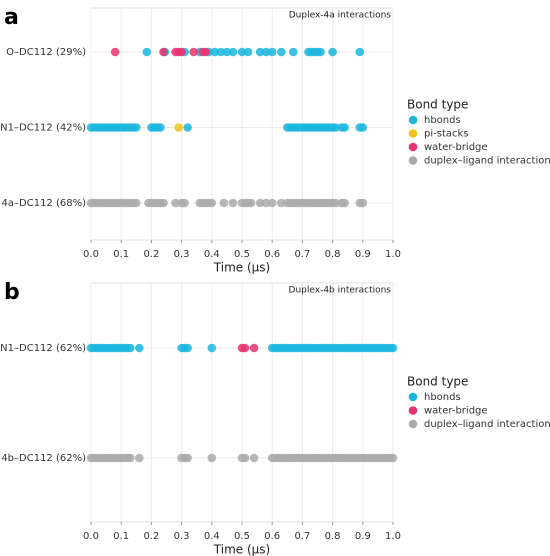 The image size is (550, 556). Describe the element at coordinates (43, 128) in the screenshot. I see `y-tick-label: N1–DC112 (42%)` at that location.